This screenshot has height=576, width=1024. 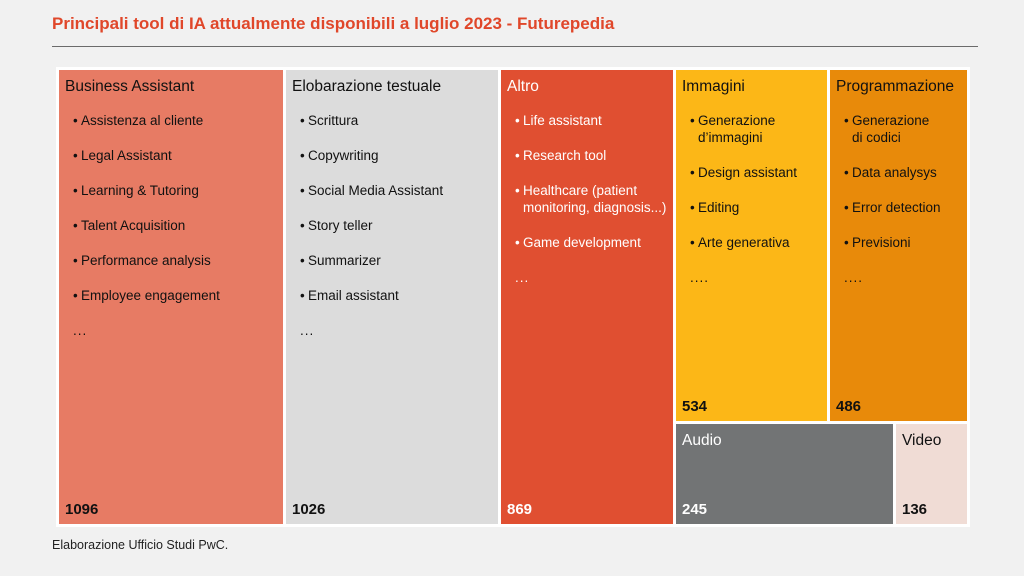 What do you see at coordinates (146, 191) in the screenshot?
I see `tile-item: Learning & Tutoring` at bounding box center [146, 191].